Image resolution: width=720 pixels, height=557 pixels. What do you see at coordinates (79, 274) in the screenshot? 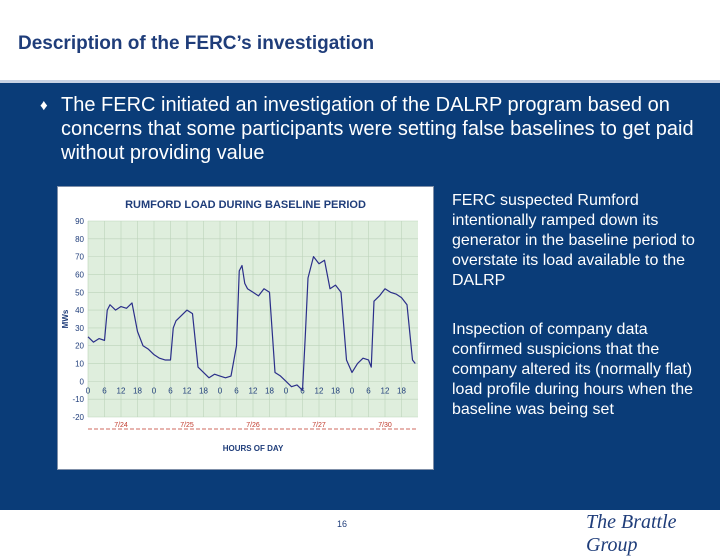
I see `y-tick-label: 60` at bounding box center [79, 274].